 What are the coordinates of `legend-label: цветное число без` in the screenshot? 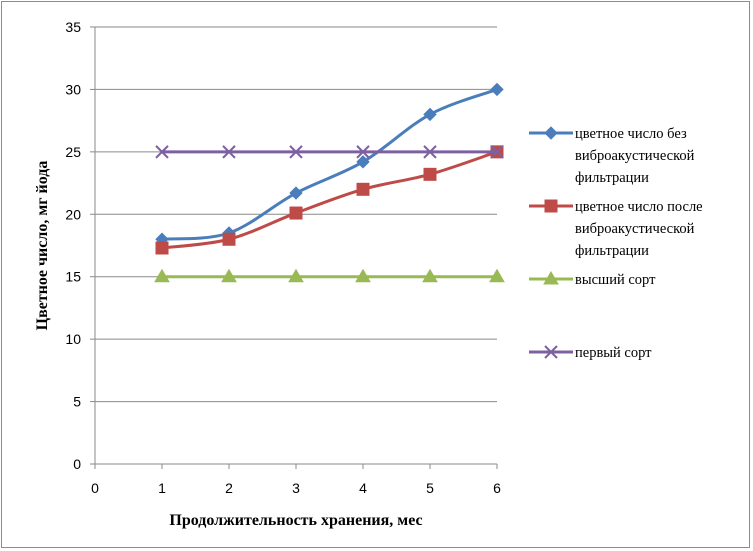 It's located at (631, 134).